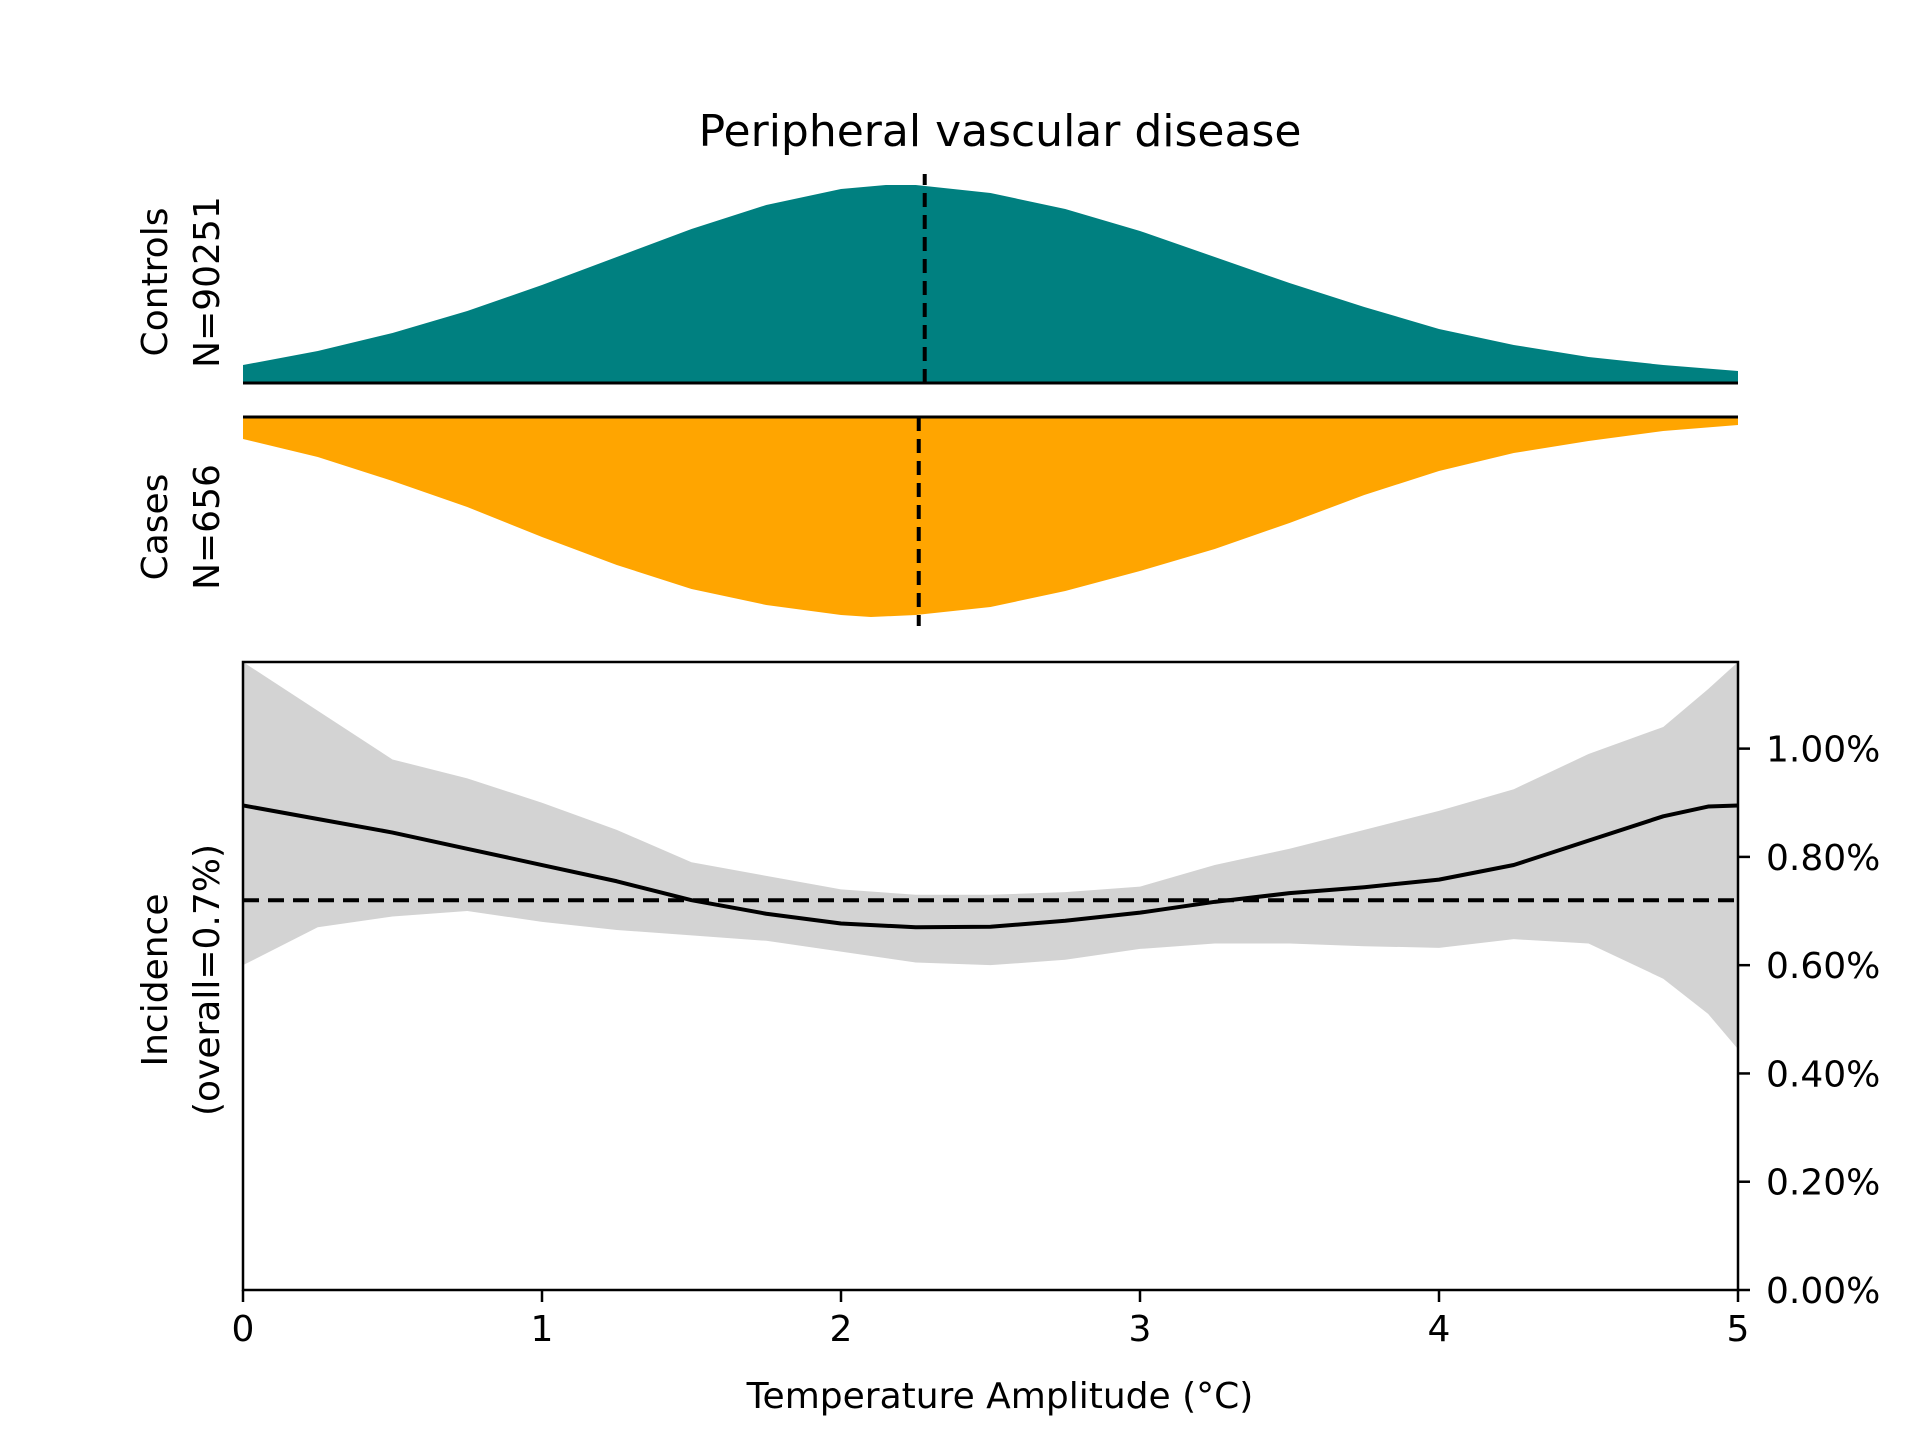  I want to click on x-axis-label: Temperature Amplitude (°C), so click(1000, 1396).